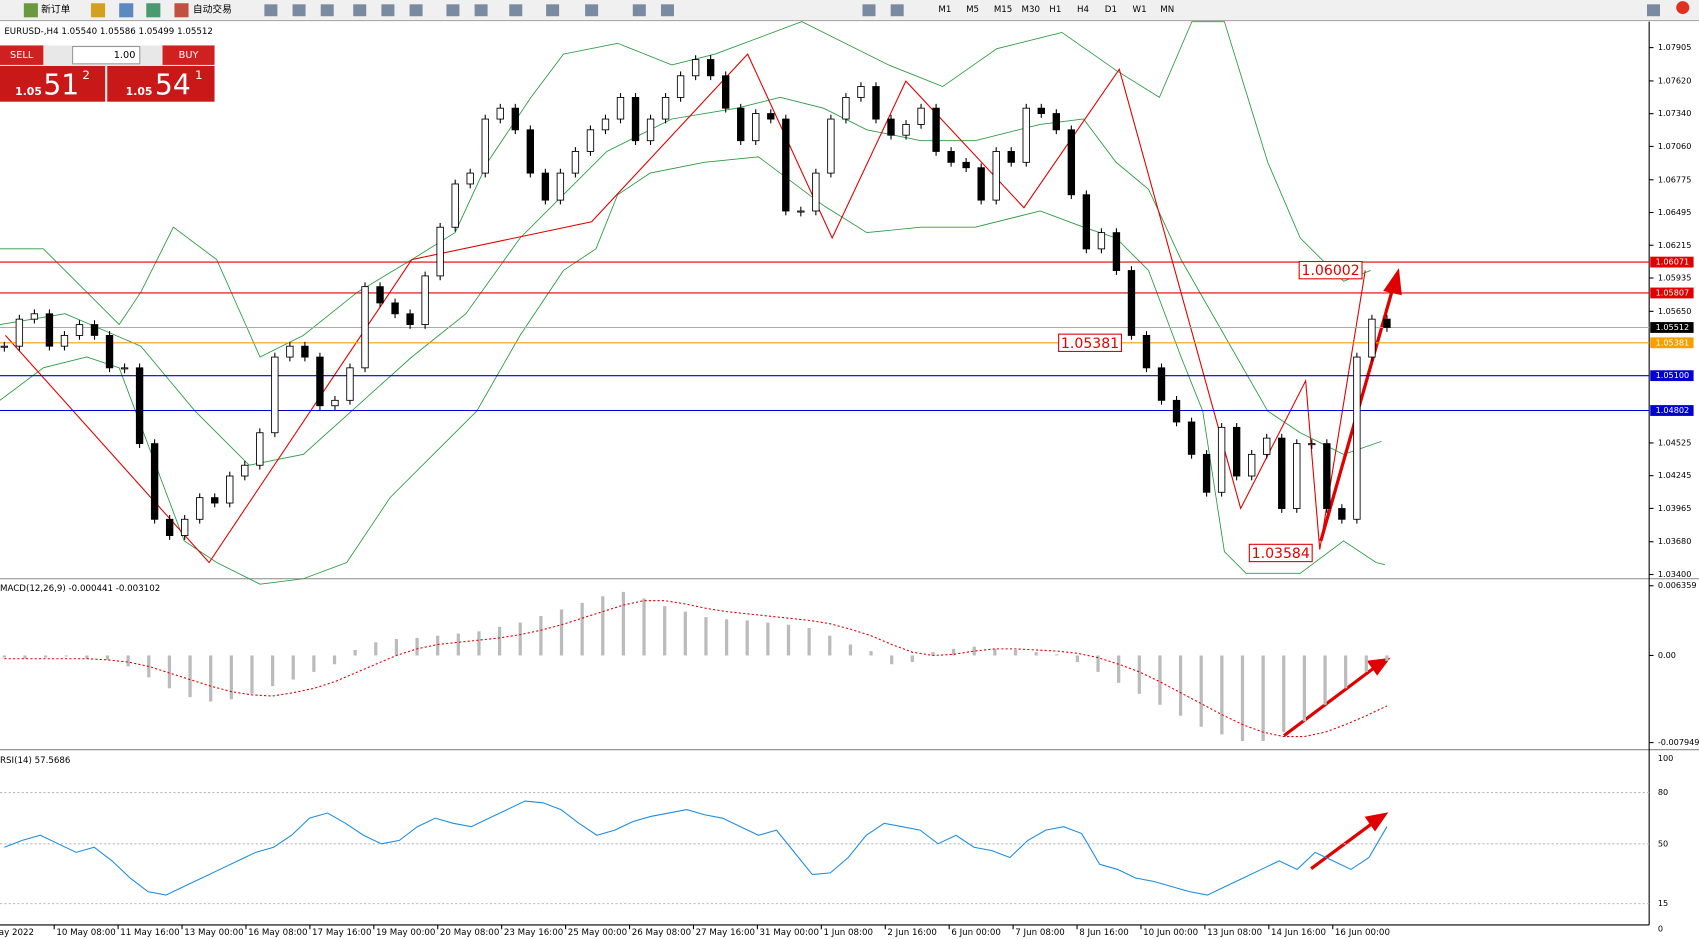 Image resolution: width=1699 pixels, height=939 pixels. Describe the element at coordinates (199, 75) in the screenshot. I see `ask-small: 1` at that location.